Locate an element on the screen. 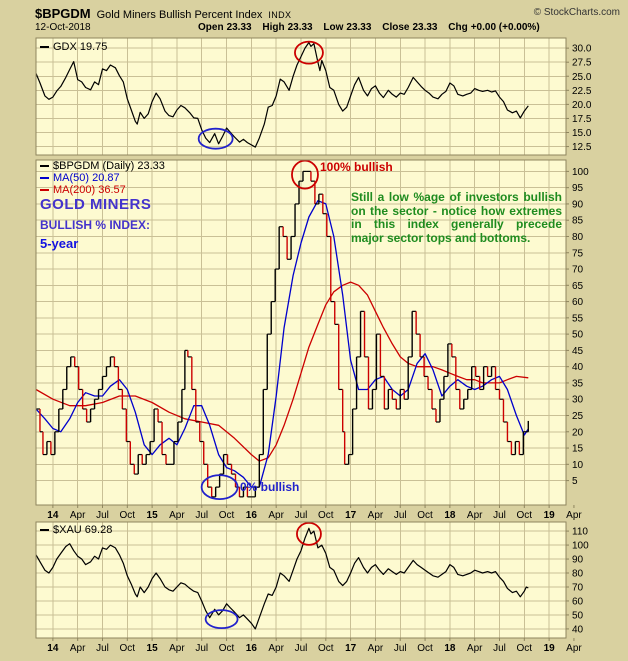  high-value: 23.33 is located at coordinates (300, 27).